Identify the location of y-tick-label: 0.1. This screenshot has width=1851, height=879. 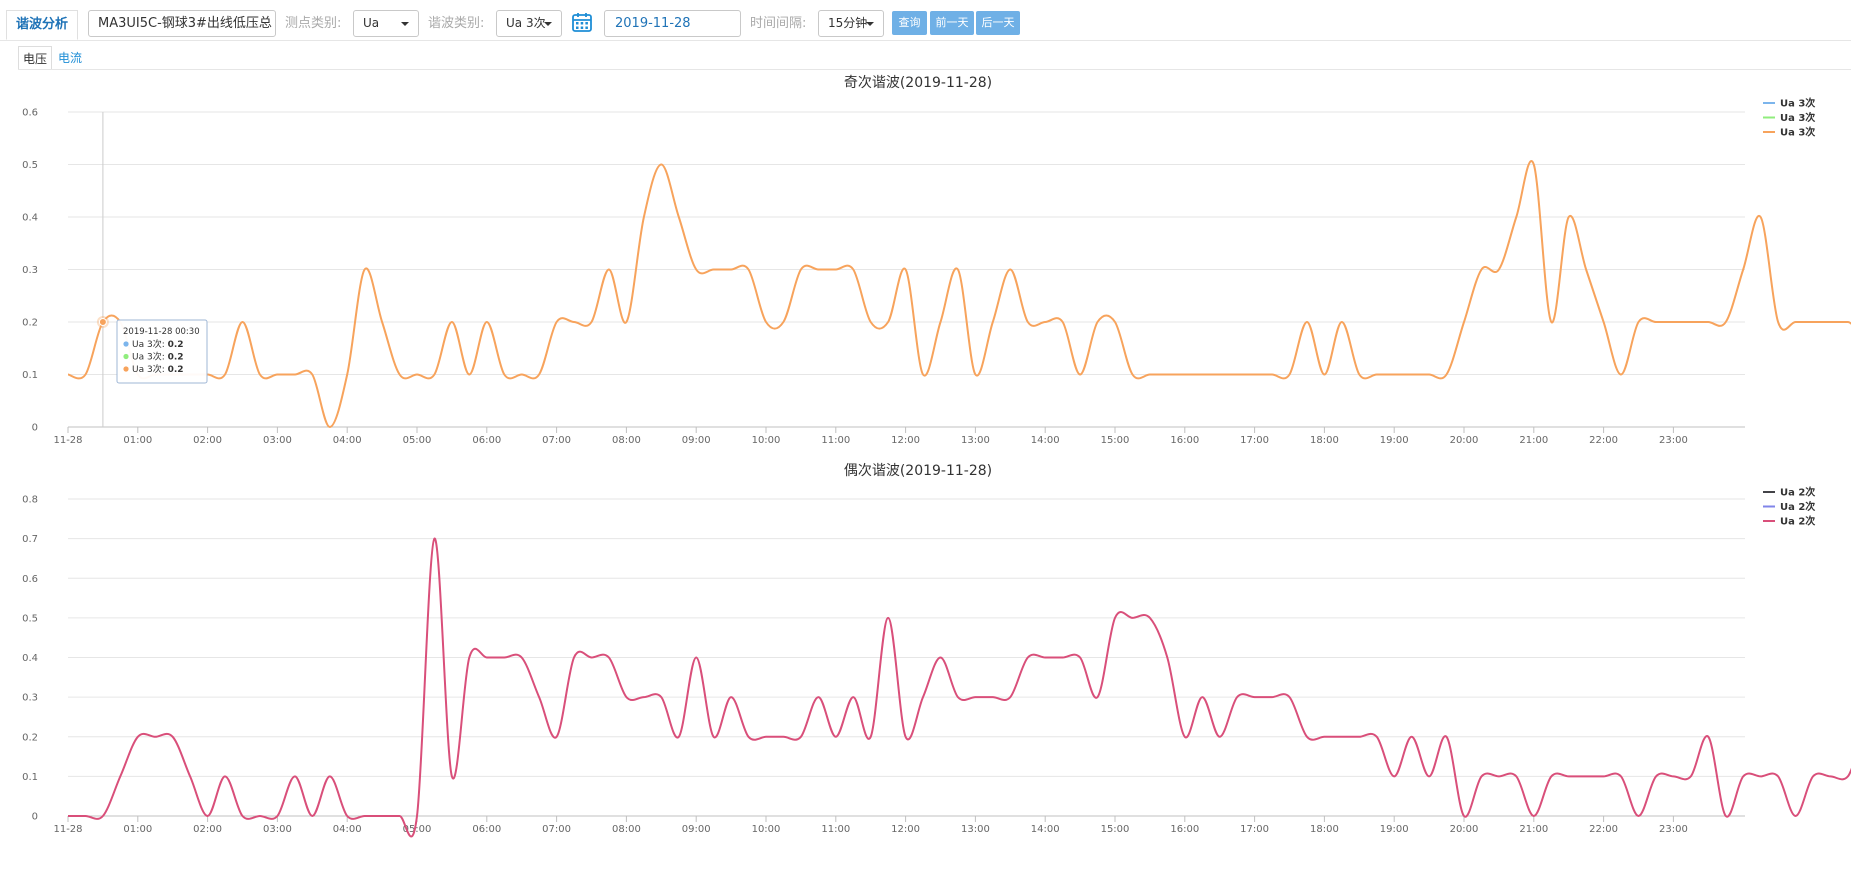
(30, 777).